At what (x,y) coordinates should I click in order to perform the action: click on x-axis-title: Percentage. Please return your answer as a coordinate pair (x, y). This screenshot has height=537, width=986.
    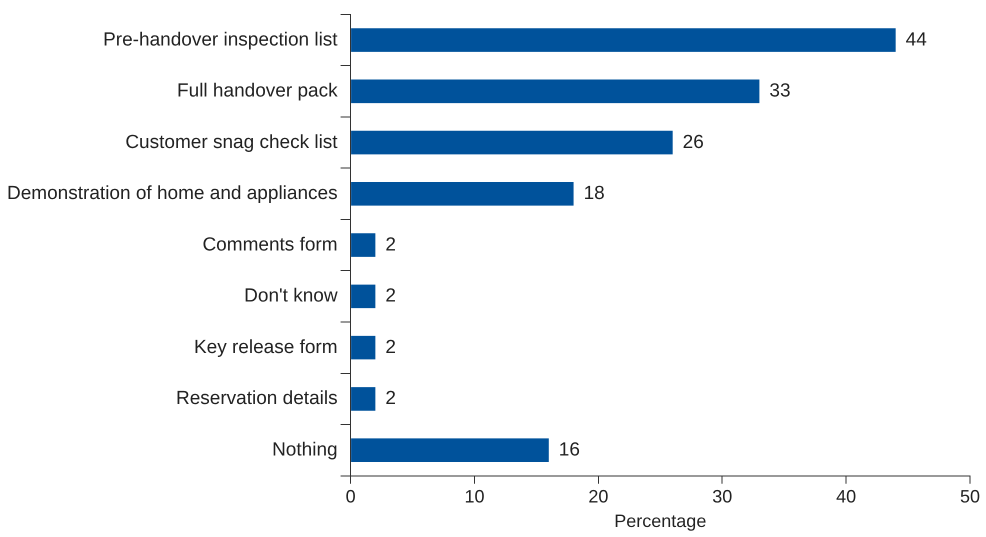
    Looking at the image, I should click on (660, 521).